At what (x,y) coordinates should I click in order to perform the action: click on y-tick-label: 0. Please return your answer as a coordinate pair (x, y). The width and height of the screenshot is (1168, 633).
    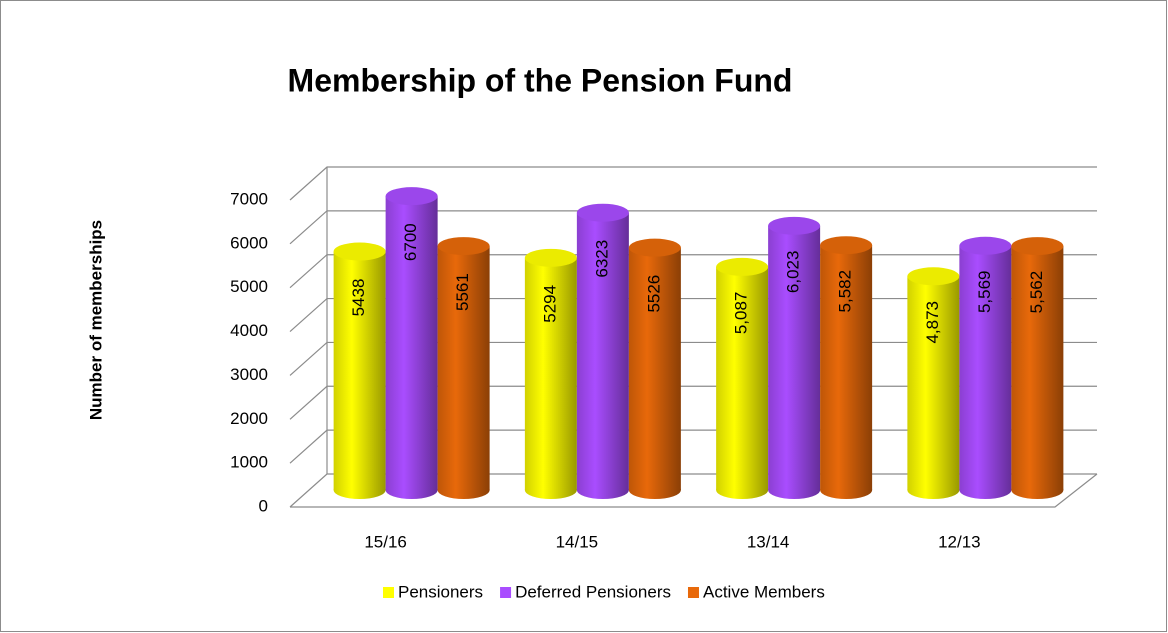
    Looking at the image, I should click on (263, 505).